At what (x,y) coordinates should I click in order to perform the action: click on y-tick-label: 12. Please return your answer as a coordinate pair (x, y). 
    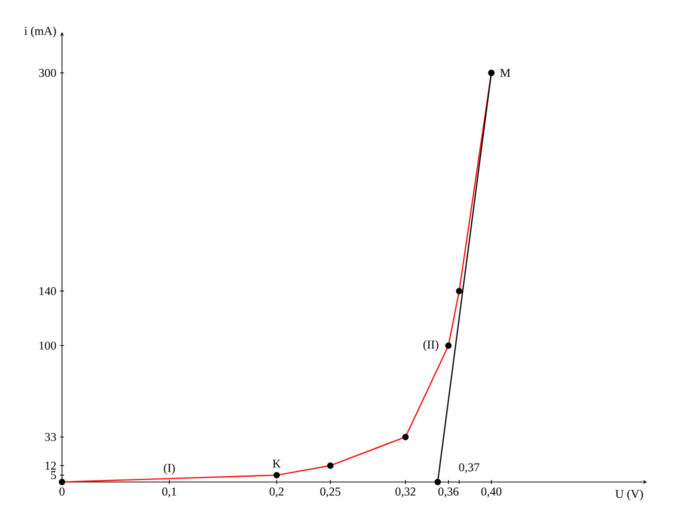
    Looking at the image, I should click on (51, 466).